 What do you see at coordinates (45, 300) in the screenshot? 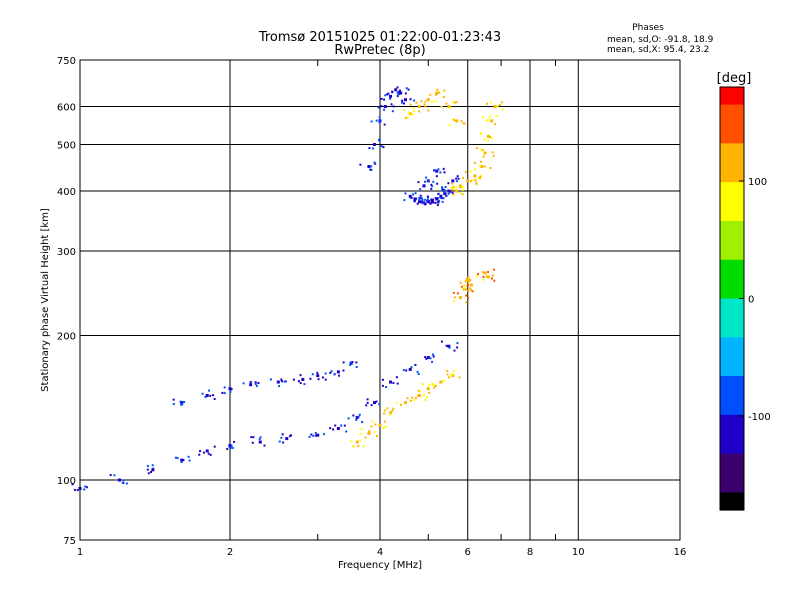
I see `y-axis-label: Stationary phase Virtual Height [km]` at bounding box center [45, 300].